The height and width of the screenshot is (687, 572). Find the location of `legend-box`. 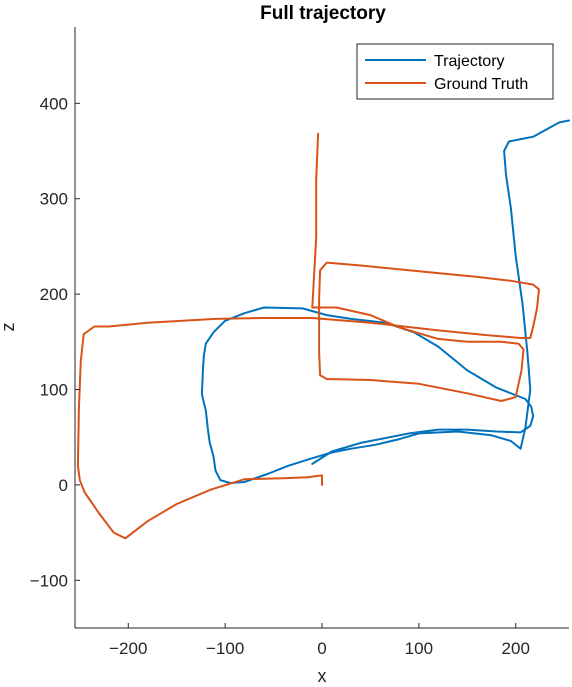

legend-box is located at coordinates (455, 71).